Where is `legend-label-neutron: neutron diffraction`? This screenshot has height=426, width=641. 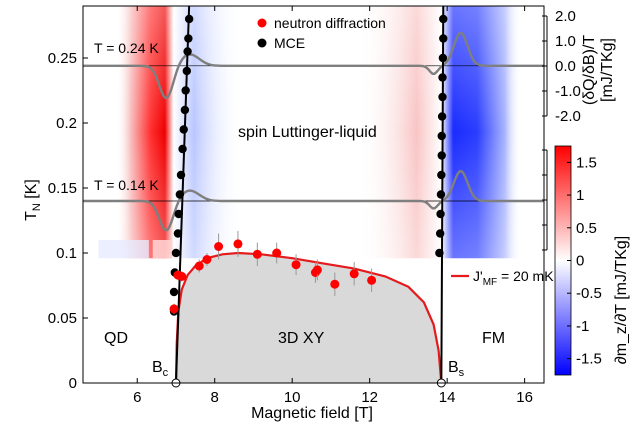
legend-label-neutron: neutron diffraction is located at coordinates (330, 23).